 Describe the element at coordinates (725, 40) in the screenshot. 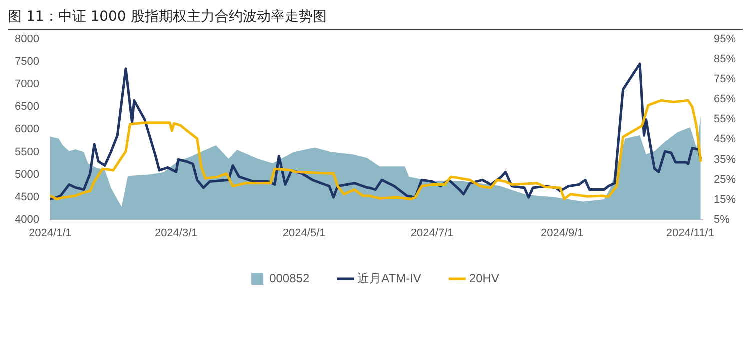

I see `y2-tick-label: 95%` at that location.